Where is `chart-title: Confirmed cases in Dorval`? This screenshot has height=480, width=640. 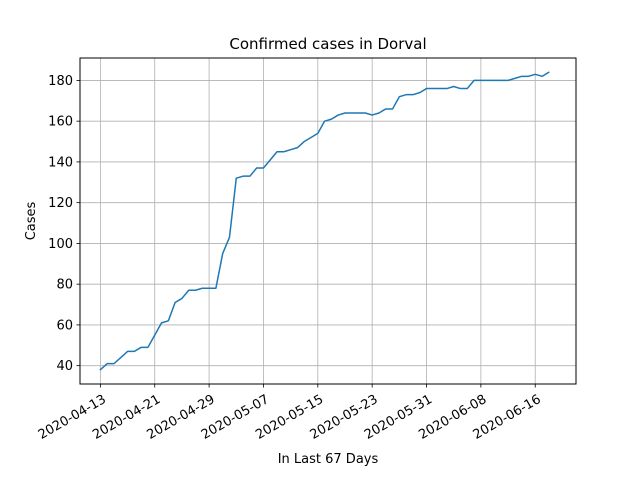
chart-title: Confirmed cases in Dorval is located at coordinates (327, 44).